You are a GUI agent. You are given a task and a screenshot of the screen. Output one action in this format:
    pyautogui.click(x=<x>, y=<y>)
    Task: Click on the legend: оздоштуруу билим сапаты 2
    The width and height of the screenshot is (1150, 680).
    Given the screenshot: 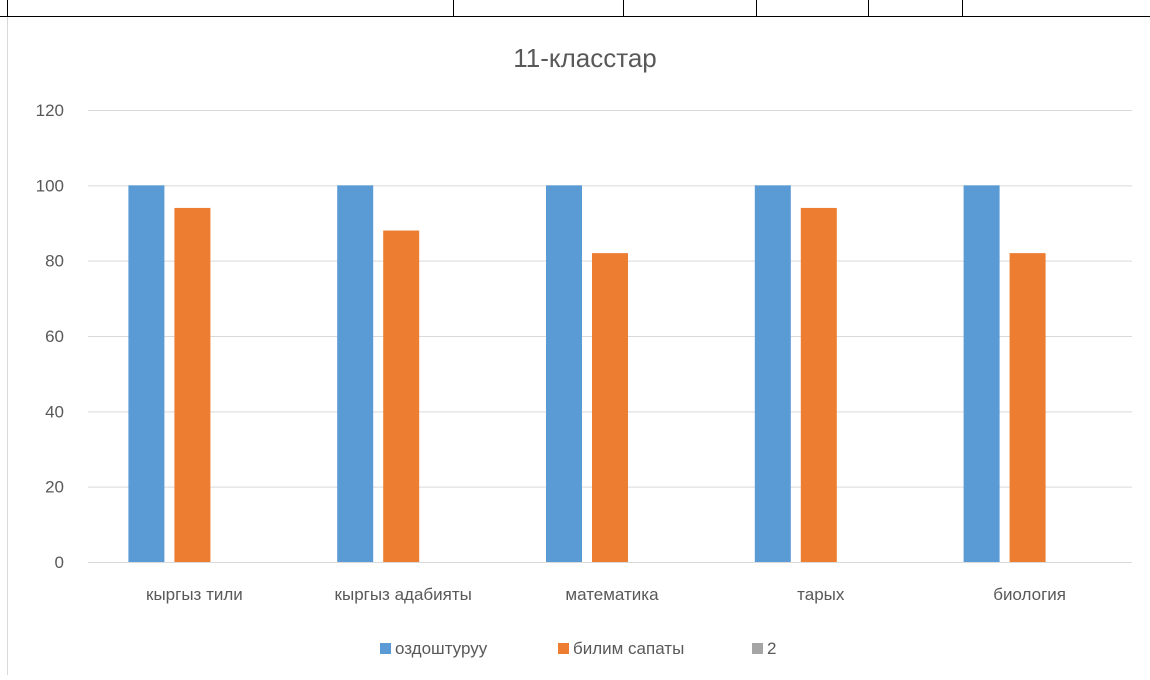 What is the action you would take?
    pyautogui.click(x=578, y=648)
    